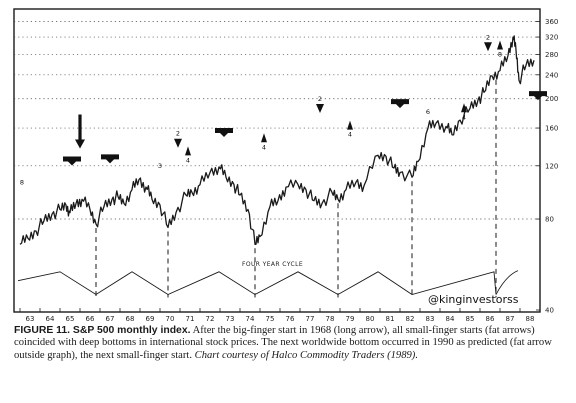 The height and width of the screenshot is (403, 576). I want to click on four-year-cycle-wave, so click(268, 283).